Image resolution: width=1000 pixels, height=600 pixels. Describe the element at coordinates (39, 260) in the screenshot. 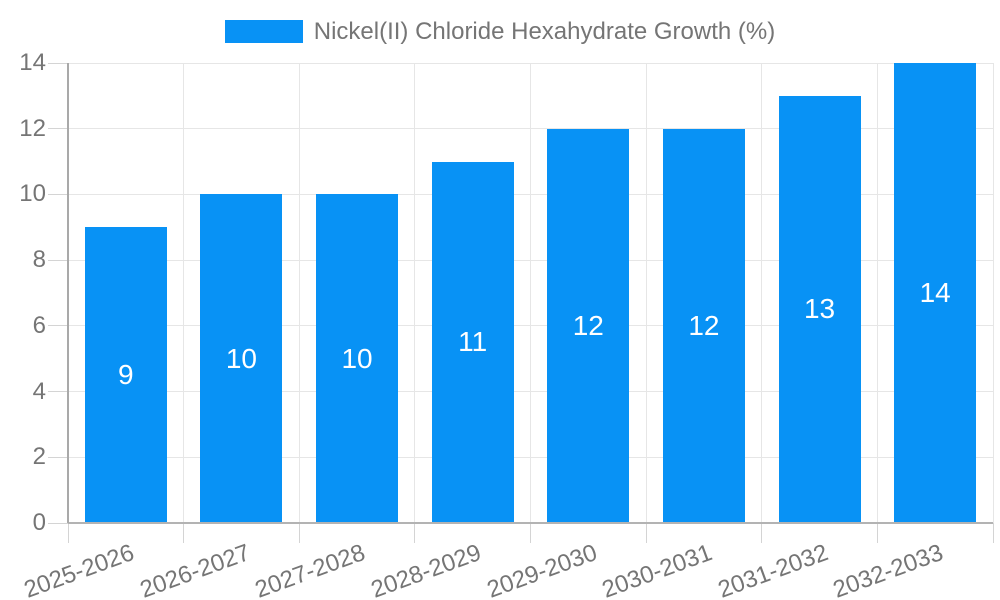

I see `y-axis-tick-label: 8` at that location.